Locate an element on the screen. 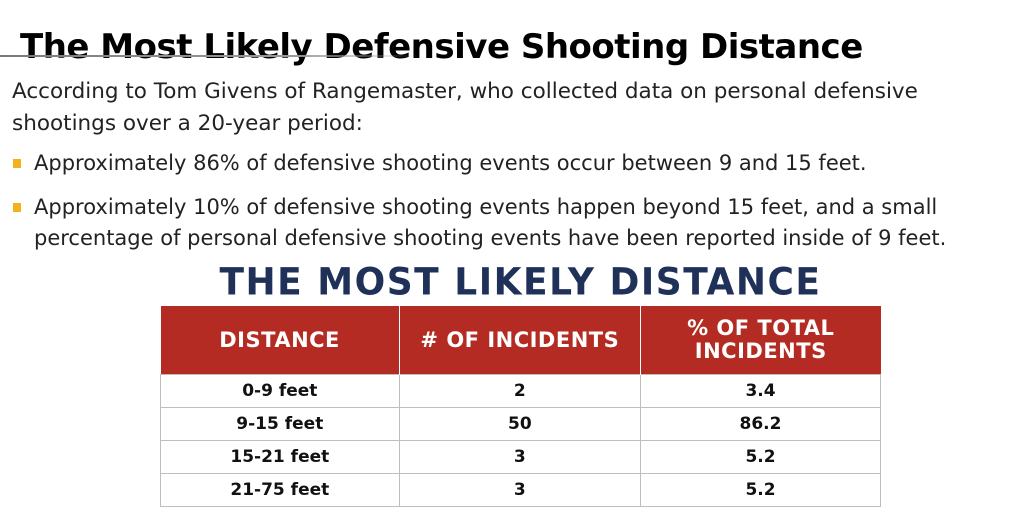 The image size is (1024, 528). header-incidents: # OF INCIDENTS is located at coordinates (520, 340).